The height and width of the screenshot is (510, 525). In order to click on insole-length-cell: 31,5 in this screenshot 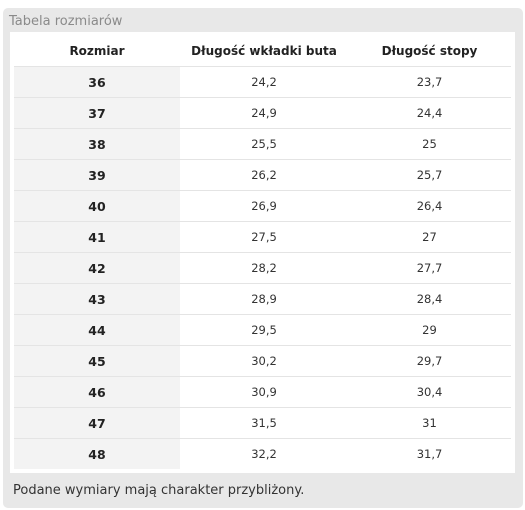, I will do `click(264, 423)`.